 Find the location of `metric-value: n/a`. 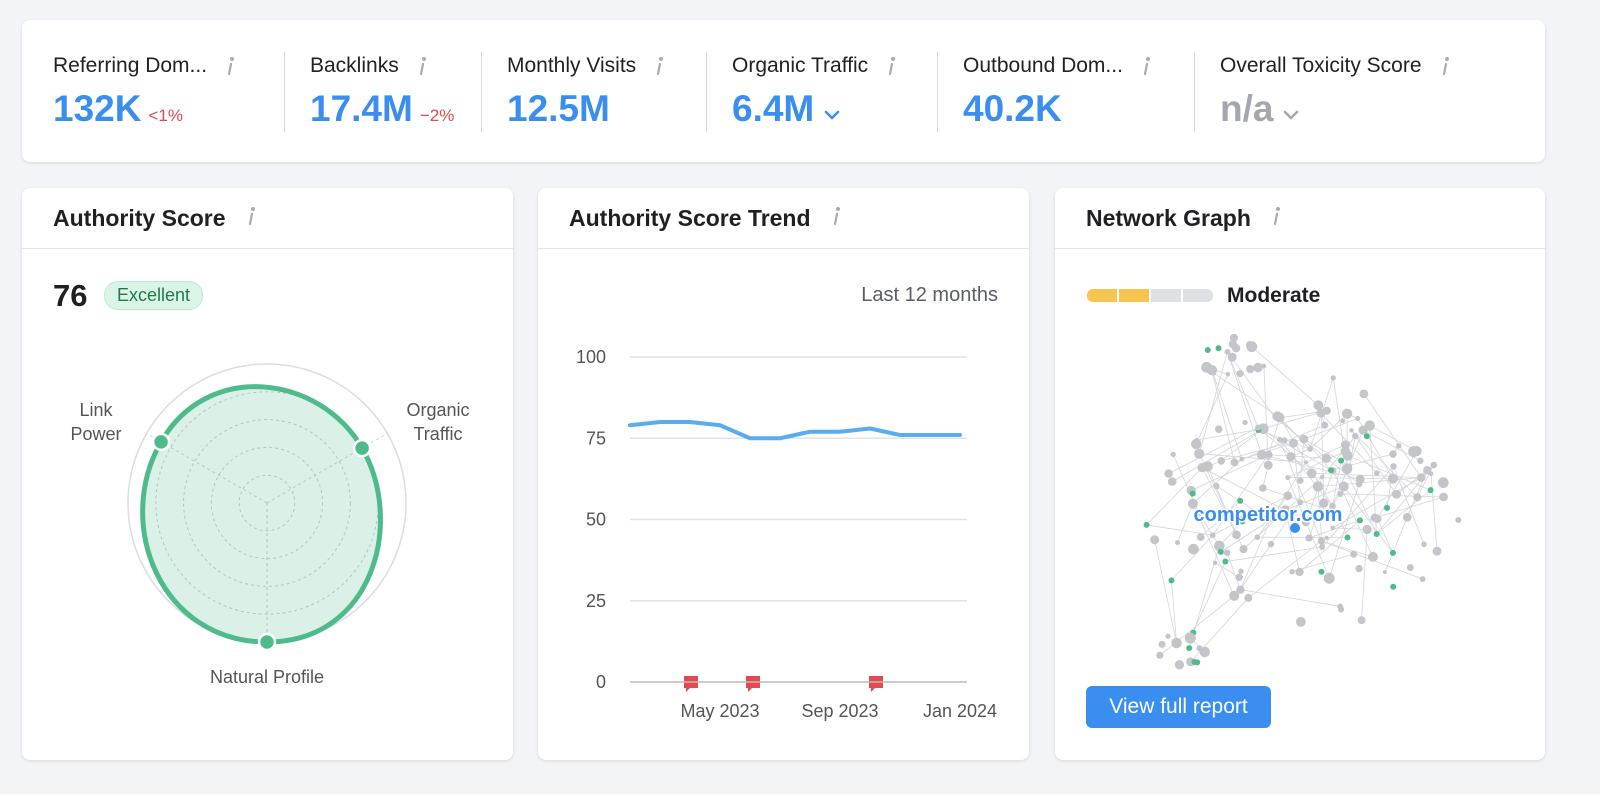

metric-value: n/a is located at coordinates (1259, 109).